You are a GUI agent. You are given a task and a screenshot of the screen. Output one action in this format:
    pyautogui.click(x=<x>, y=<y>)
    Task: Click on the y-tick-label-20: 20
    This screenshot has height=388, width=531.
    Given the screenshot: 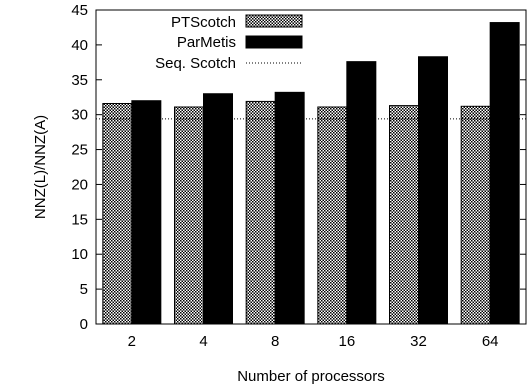 What is the action you would take?
    pyautogui.click(x=79, y=184)
    